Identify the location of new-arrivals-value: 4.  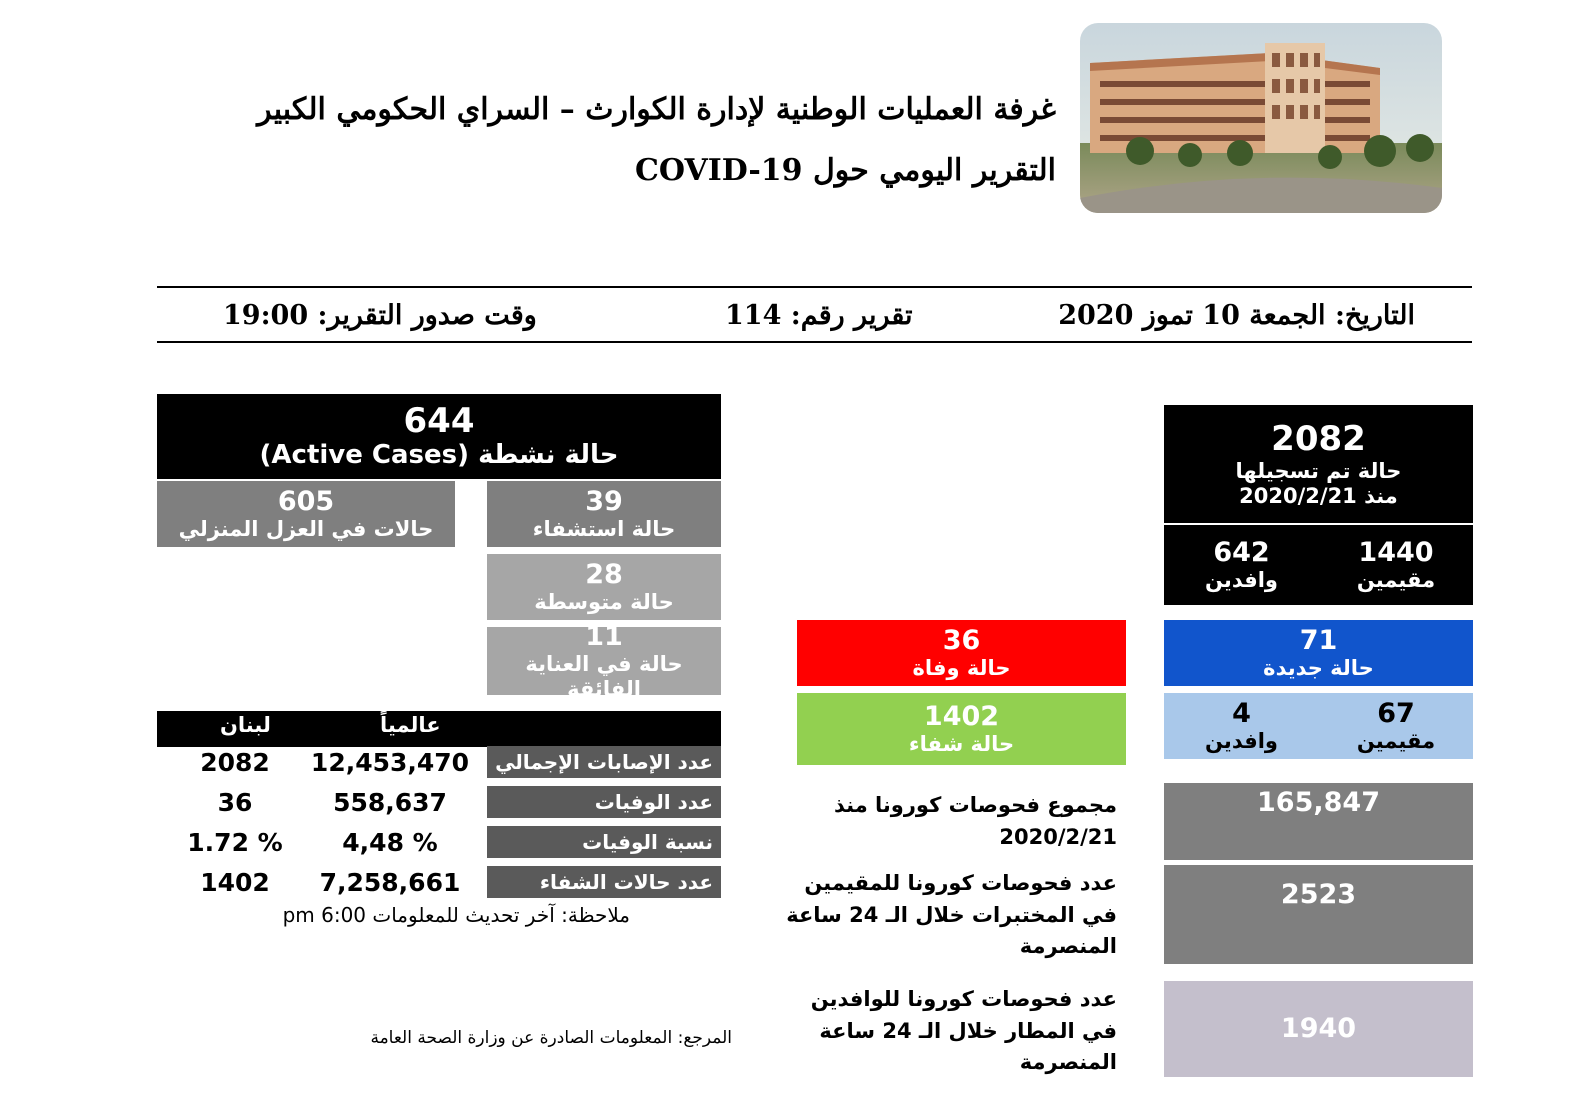
(1241, 714).